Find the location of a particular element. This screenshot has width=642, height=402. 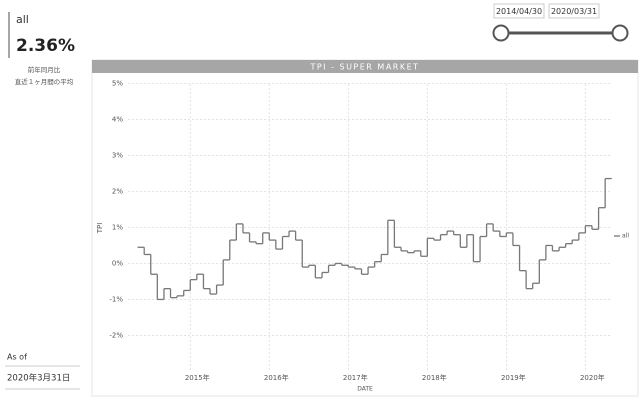

y-tick-label: 1% is located at coordinates (117, 227).